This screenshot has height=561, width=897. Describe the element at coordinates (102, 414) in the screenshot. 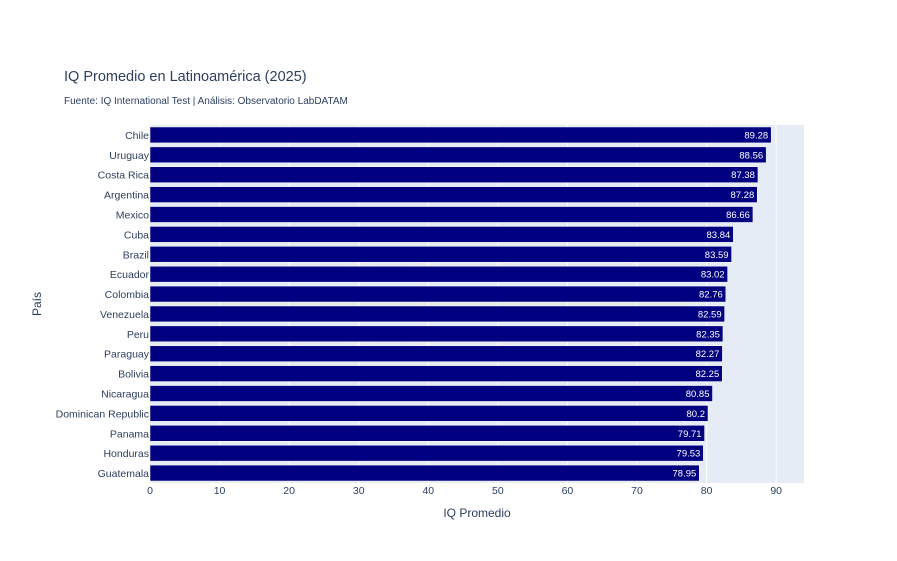

I see `y-tick-label: Dominican Republic` at that location.